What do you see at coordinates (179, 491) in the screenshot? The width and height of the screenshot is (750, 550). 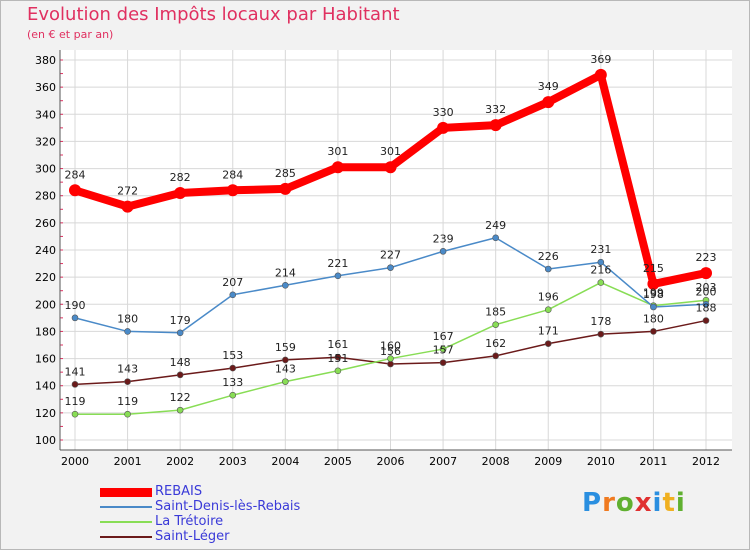 I see `legend-label: REBAIS` at bounding box center [179, 491].